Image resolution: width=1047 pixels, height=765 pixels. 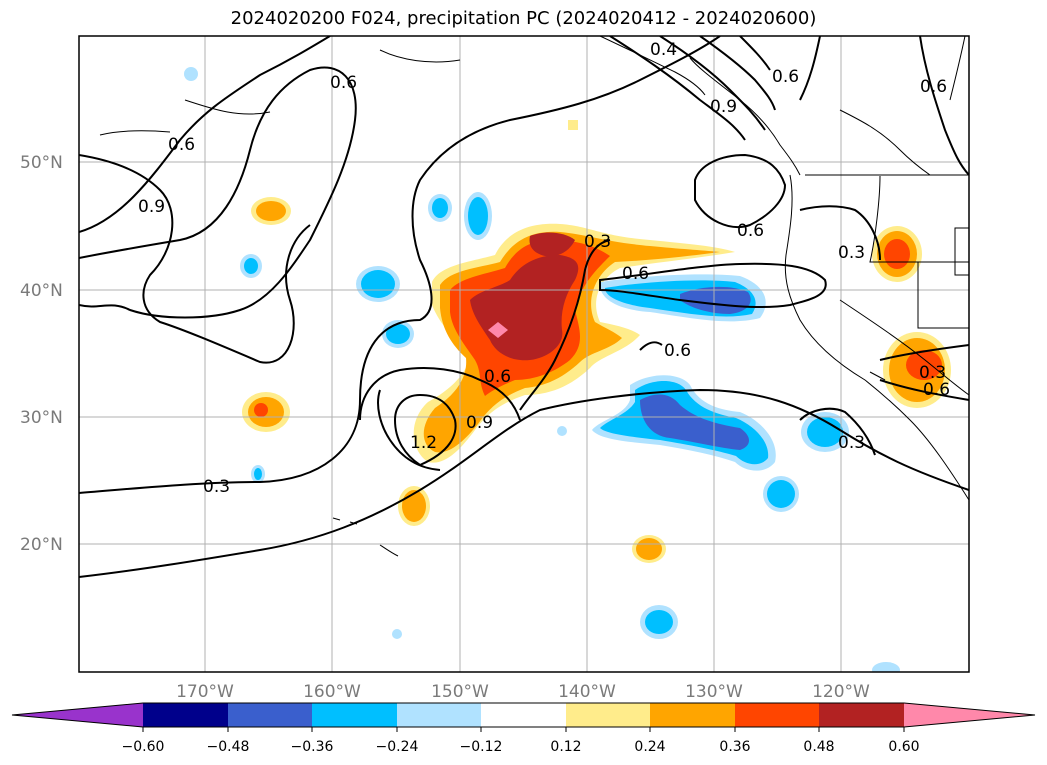 What do you see at coordinates (41, 354) in the screenshot?
I see `latitude-labels: 50°N 40°N 30°N 20°N` at bounding box center [41, 354].